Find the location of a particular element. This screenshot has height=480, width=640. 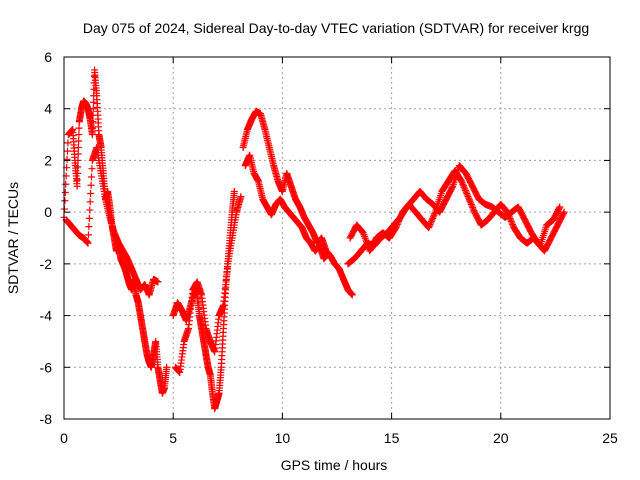

y-tick-label: 4 is located at coordinates (48, 109).